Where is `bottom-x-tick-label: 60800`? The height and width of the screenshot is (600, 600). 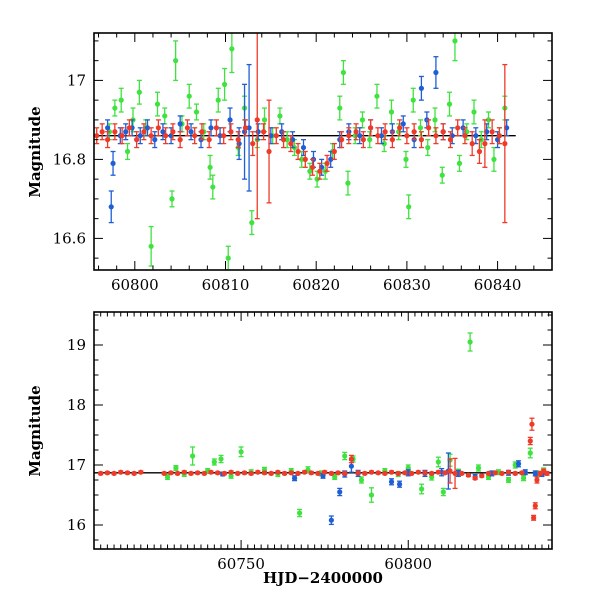
bottom-x-tick-label: 60800 is located at coordinates (408, 564).